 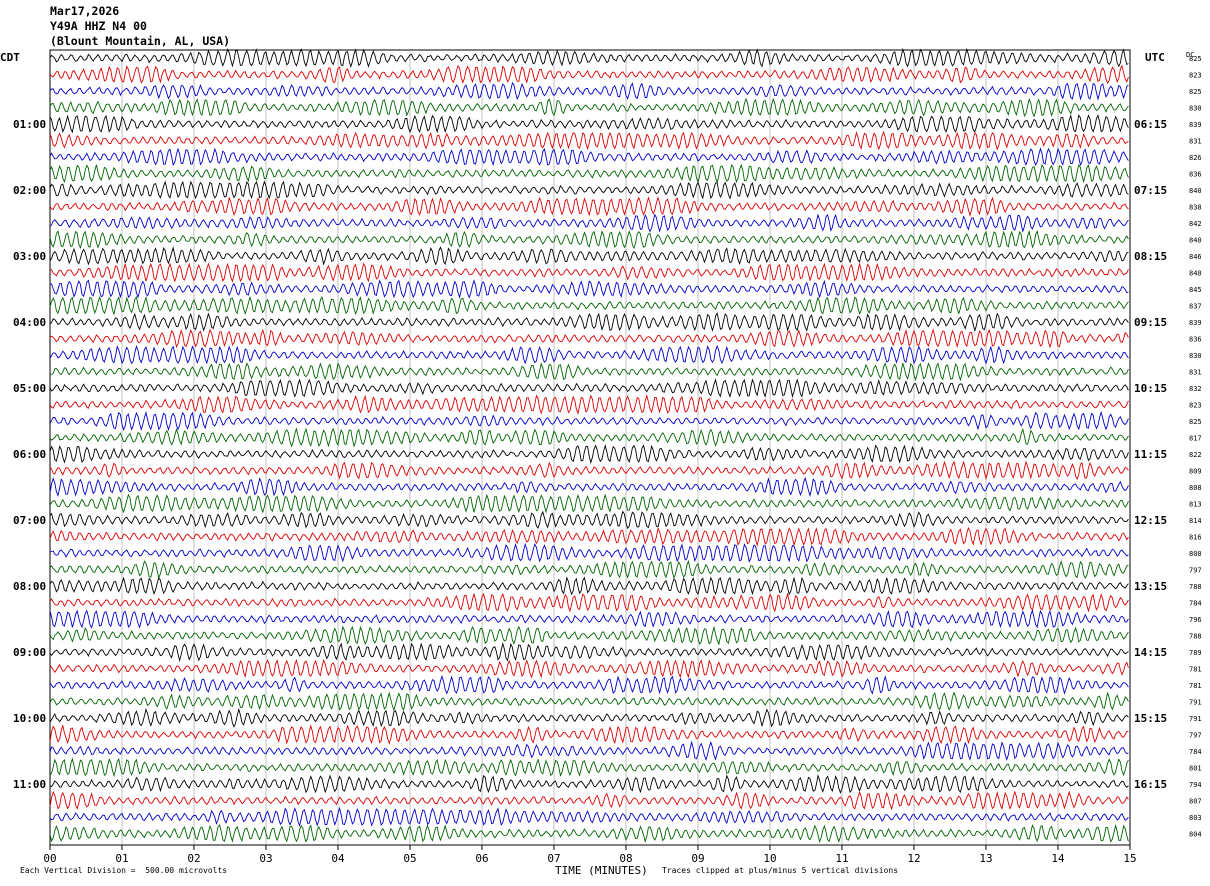 What do you see at coordinates (1155, 57) in the screenshot?
I see `right-timezone-label: UTC` at bounding box center [1155, 57].